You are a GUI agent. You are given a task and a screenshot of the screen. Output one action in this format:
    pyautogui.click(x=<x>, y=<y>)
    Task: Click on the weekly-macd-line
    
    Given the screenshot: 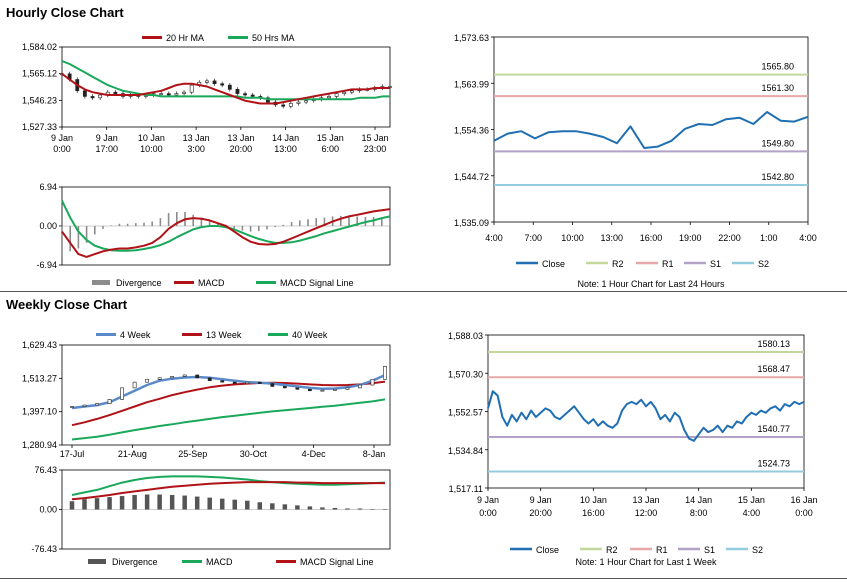 What is the action you would take?
    pyautogui.click(x=228, y=485)
    